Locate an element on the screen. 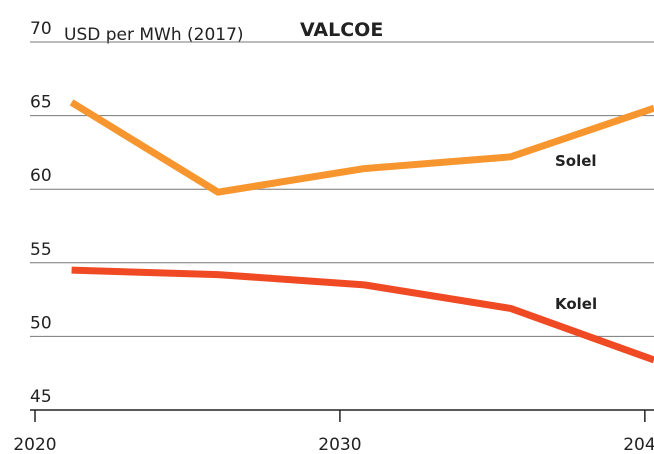 This screenshot has width=654, height=454. chart-title: VALCOE is located at coordinates (341, 30).